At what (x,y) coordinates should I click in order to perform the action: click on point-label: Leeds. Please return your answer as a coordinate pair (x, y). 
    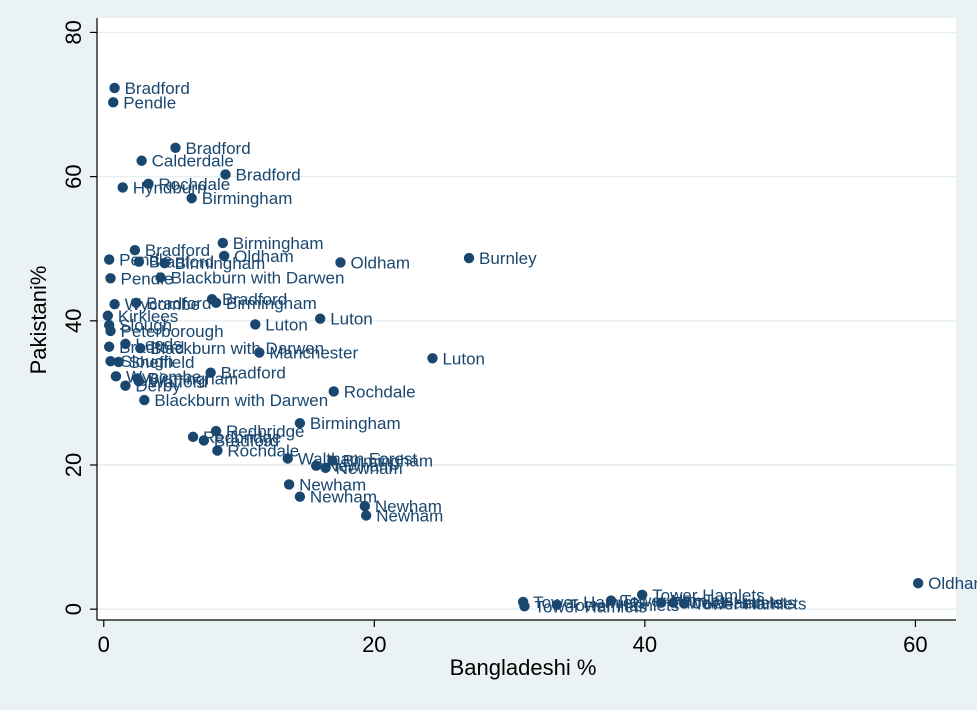
    Looking at the image, I should click on (158, 344).